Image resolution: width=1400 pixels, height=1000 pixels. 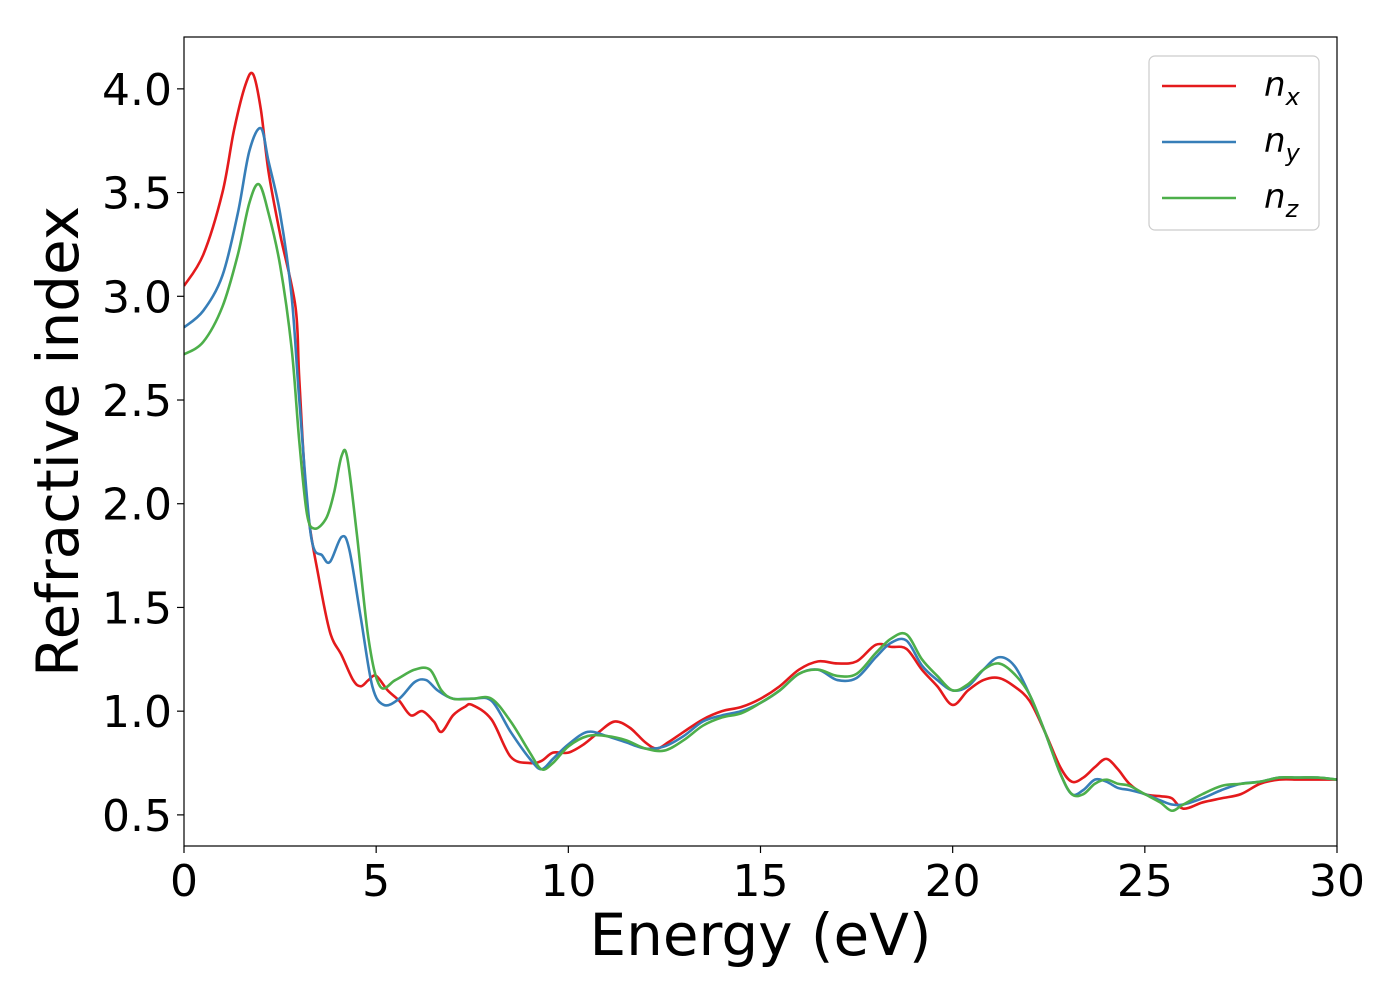 I want to click on x-axis: 0 5 10 15 20 25 30, so click(x=767, y=876).